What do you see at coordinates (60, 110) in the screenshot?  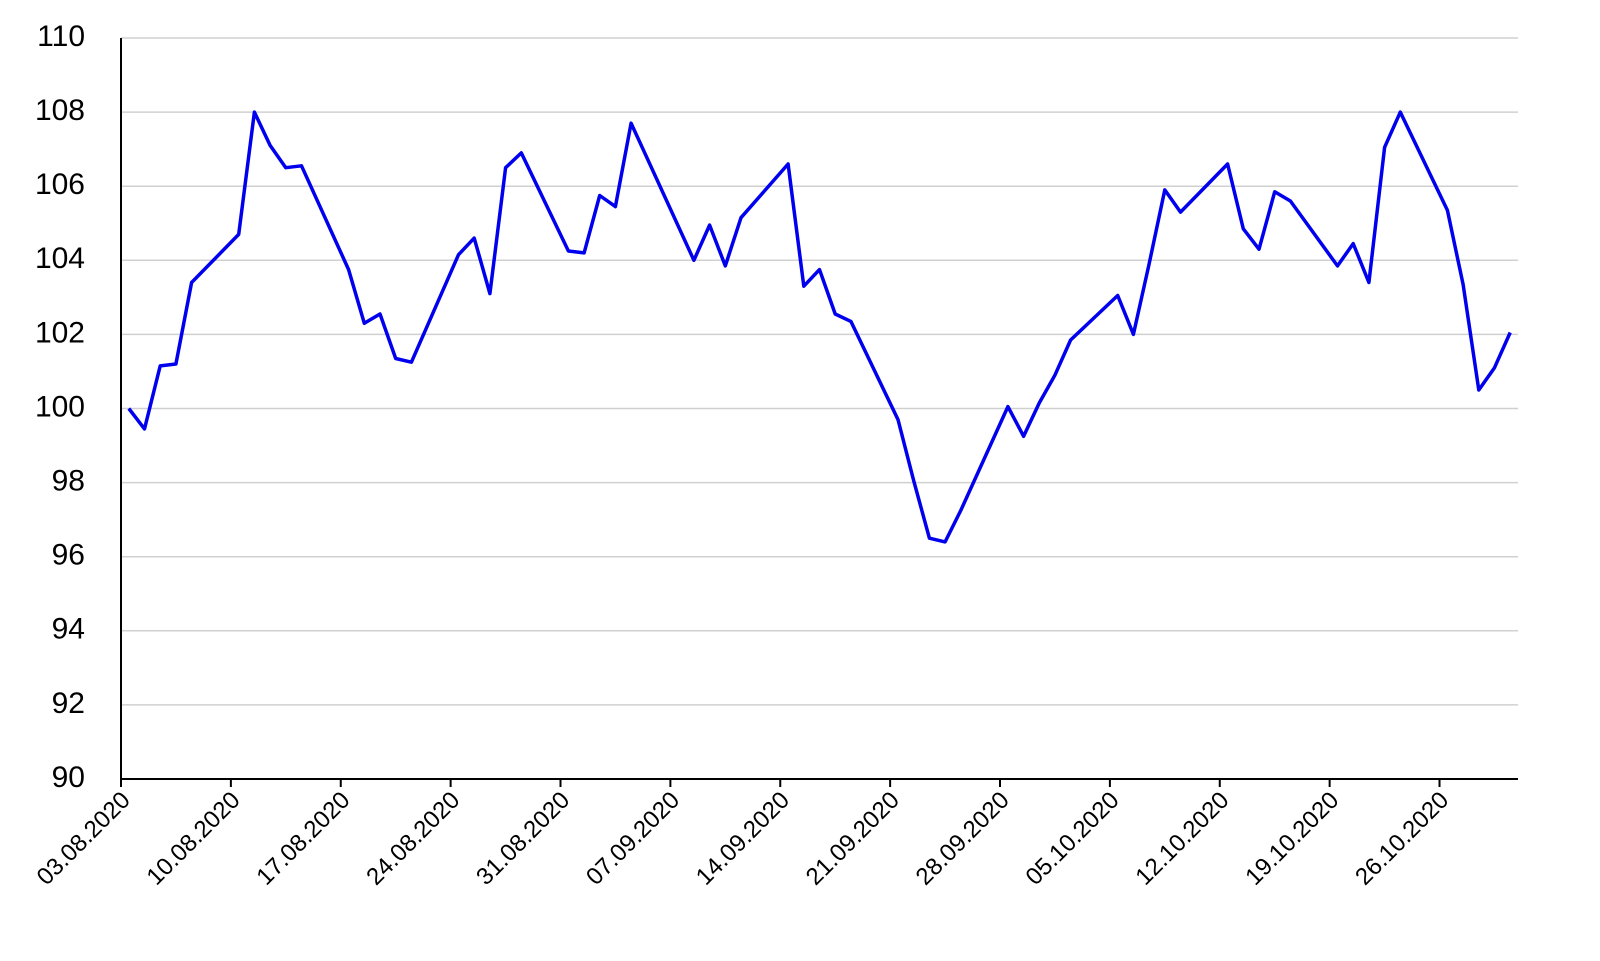 I see `y-tick-label: 108` at bounding box center [60, 110].